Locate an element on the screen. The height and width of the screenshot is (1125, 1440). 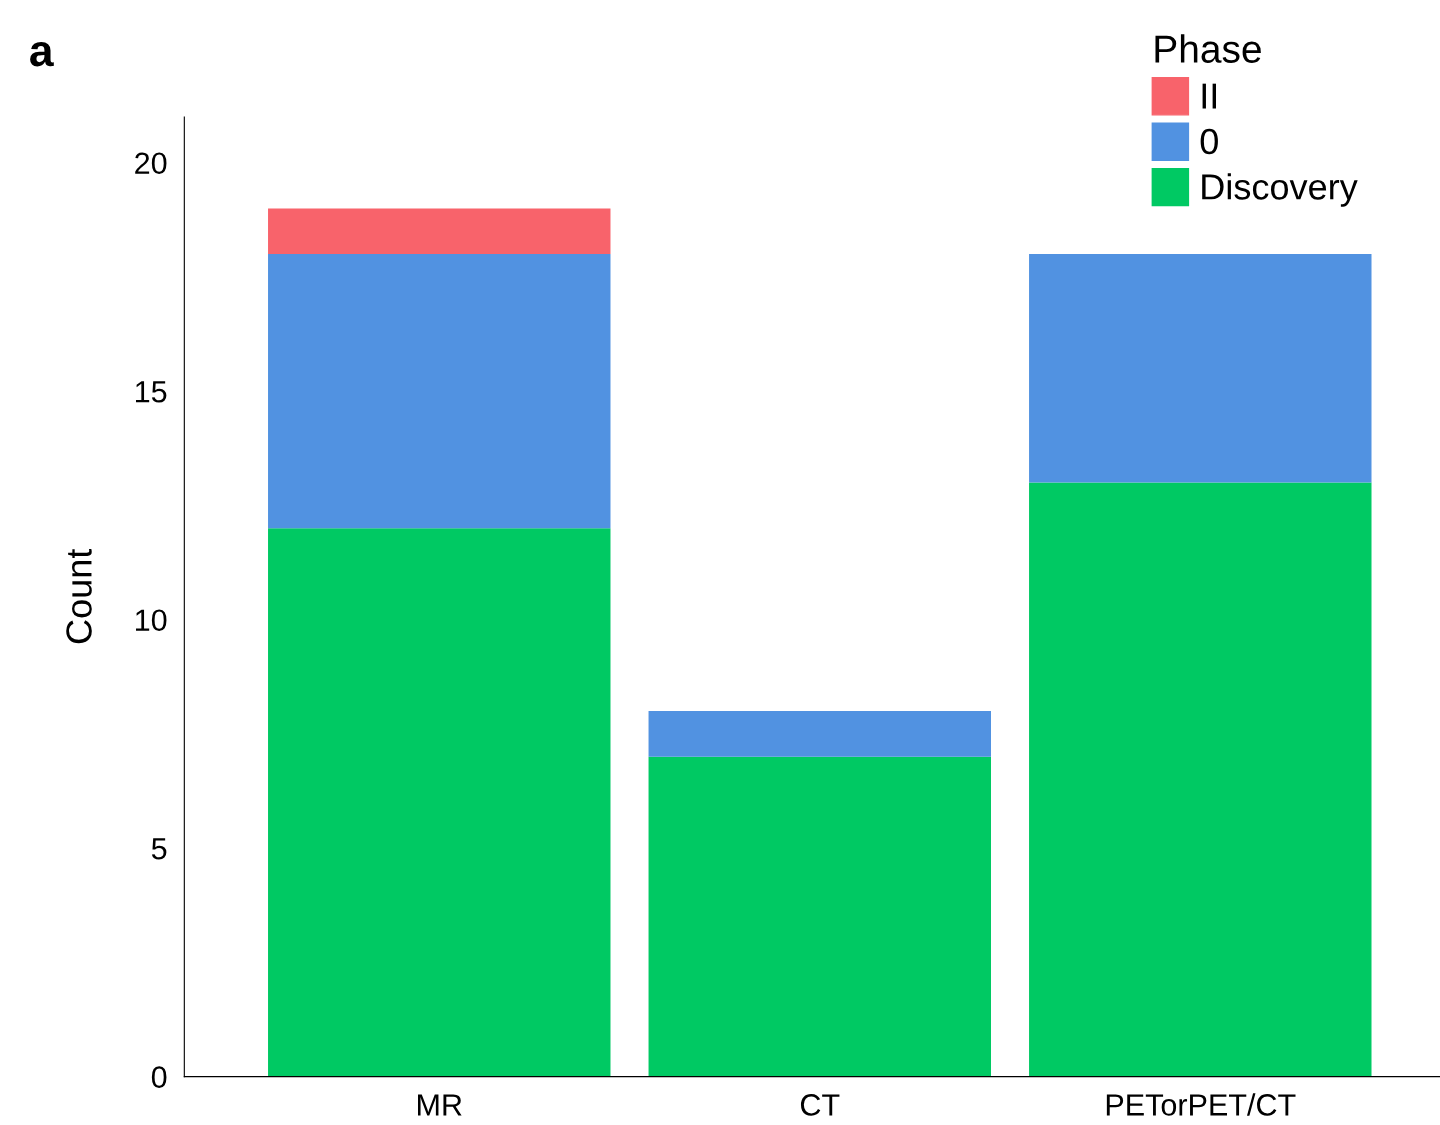
y-tick-label: 5 is located at coordinates (159, 849).